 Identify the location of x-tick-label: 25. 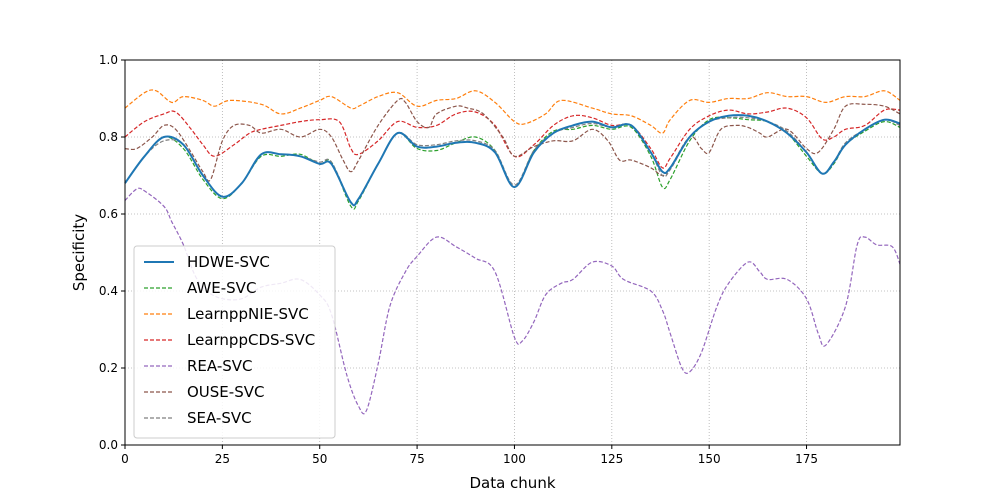
(222, 459).